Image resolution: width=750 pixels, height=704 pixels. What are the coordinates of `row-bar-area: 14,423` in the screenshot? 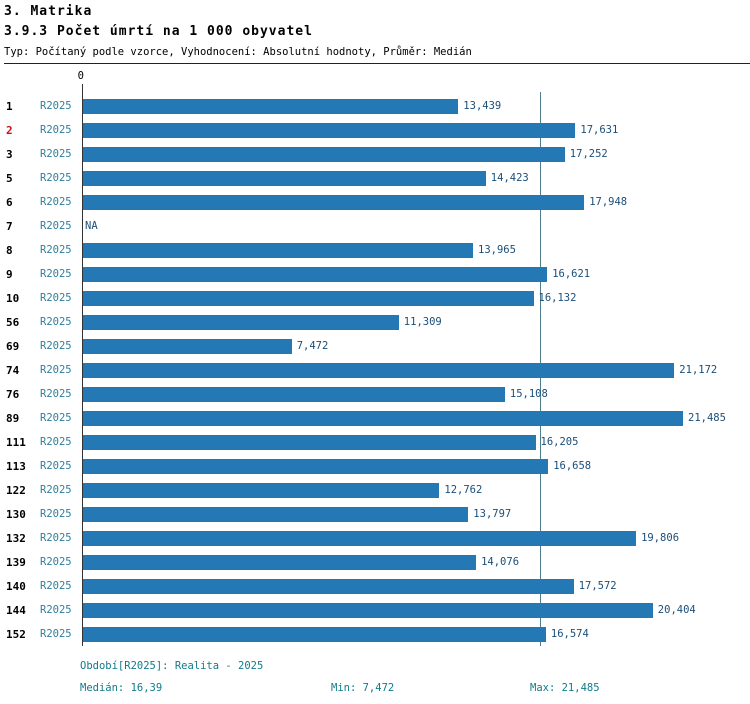 It's located at (416, 178).